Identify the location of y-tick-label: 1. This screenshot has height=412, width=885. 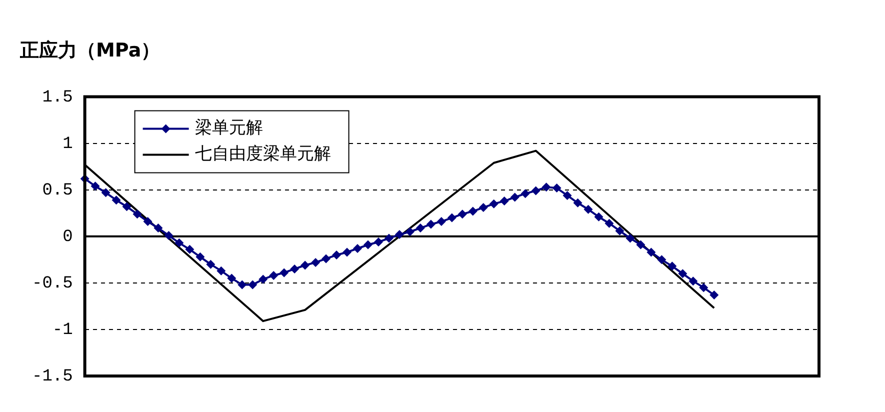
(67, 144).